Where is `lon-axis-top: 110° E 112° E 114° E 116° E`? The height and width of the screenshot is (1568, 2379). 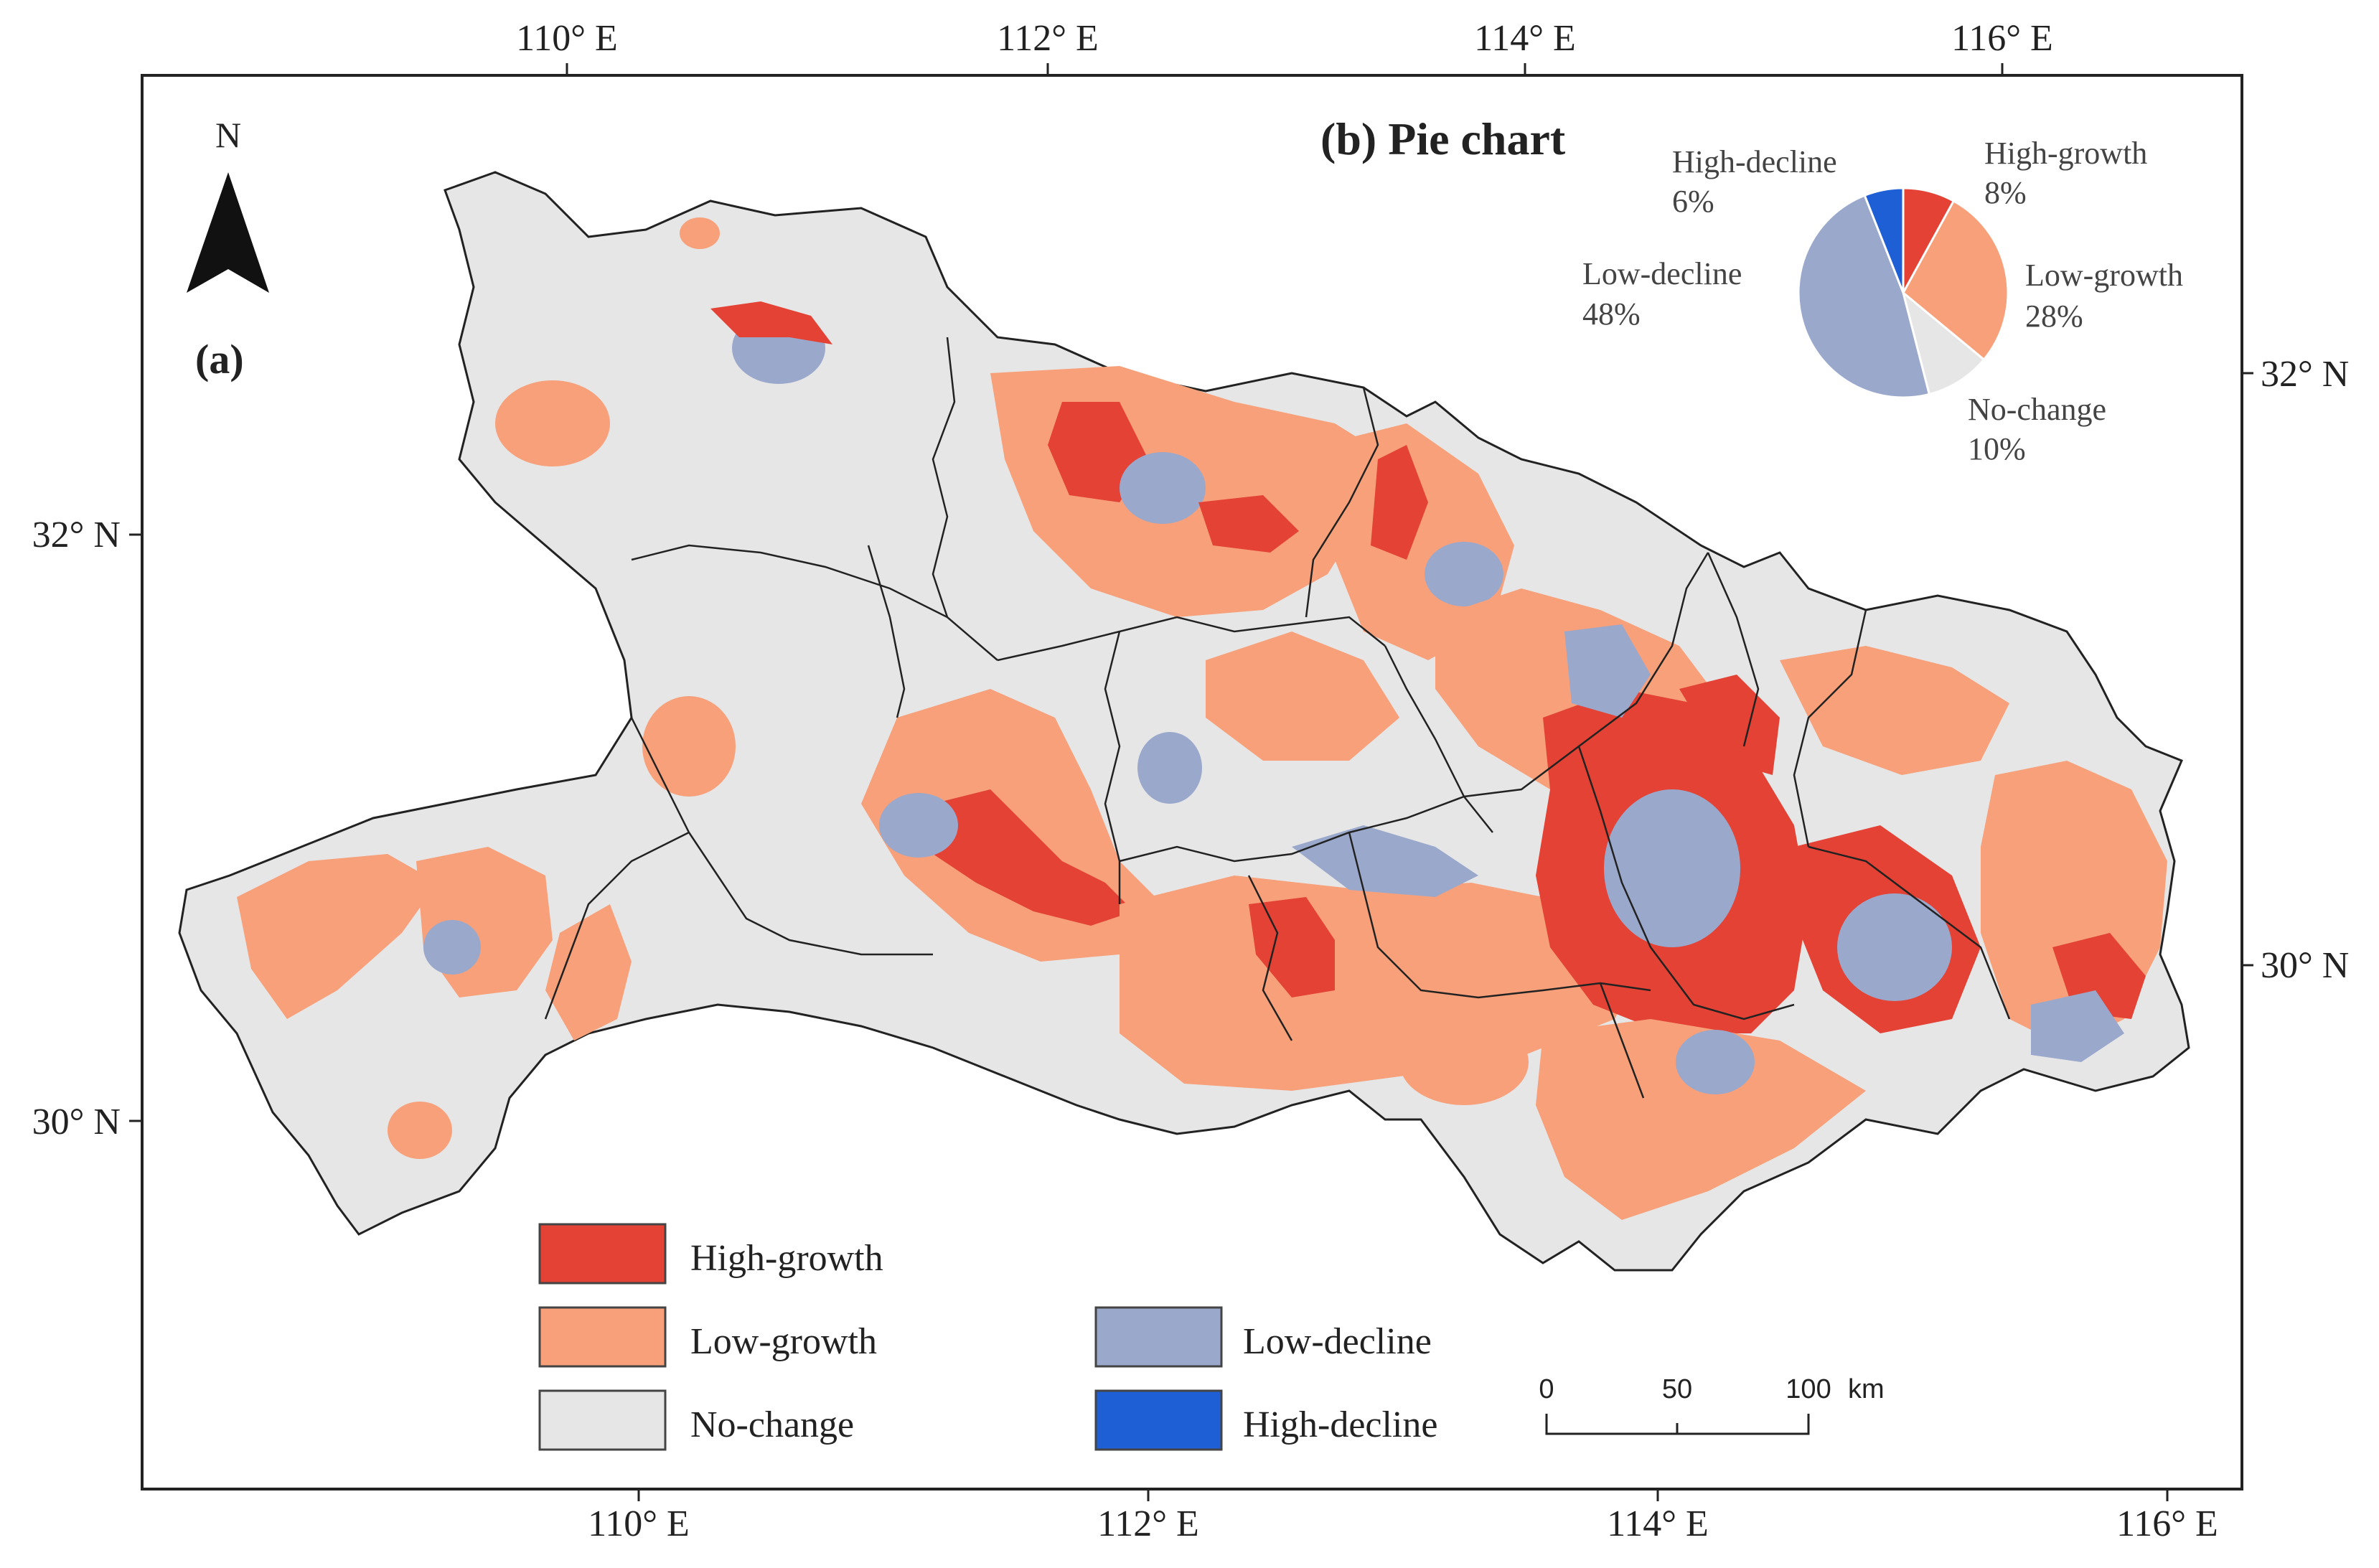 lon-axis-top: 110° E 112° E 114° E 116° E is located at coordinates (1284, 46).